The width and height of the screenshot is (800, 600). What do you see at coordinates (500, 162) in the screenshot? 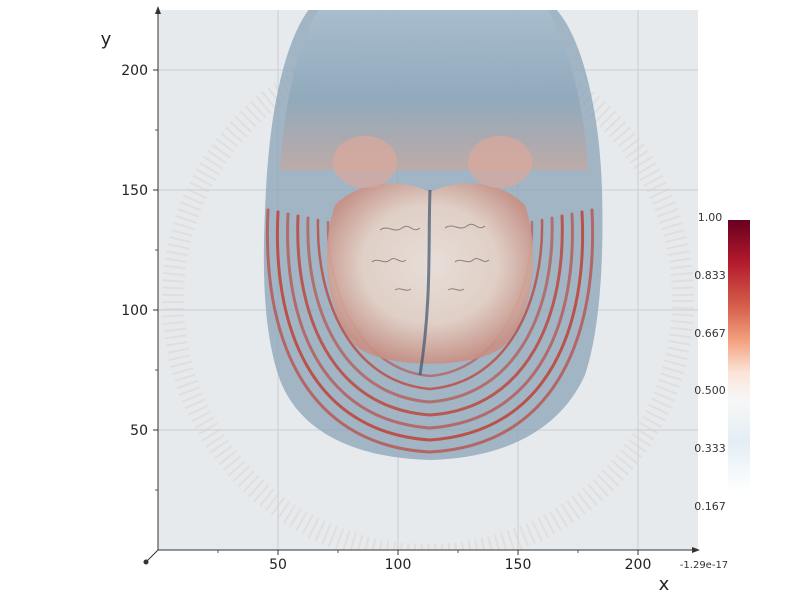
I see `volume-right-lobe` at bounding box center [500, 162].